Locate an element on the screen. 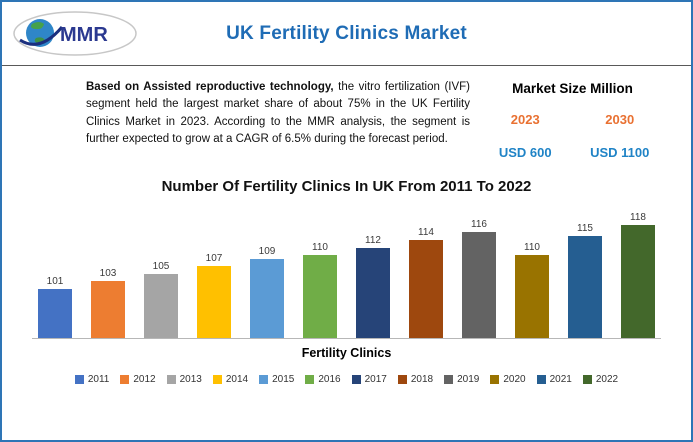  bar-group-2021: 115 is located at coordinates (585, 280).